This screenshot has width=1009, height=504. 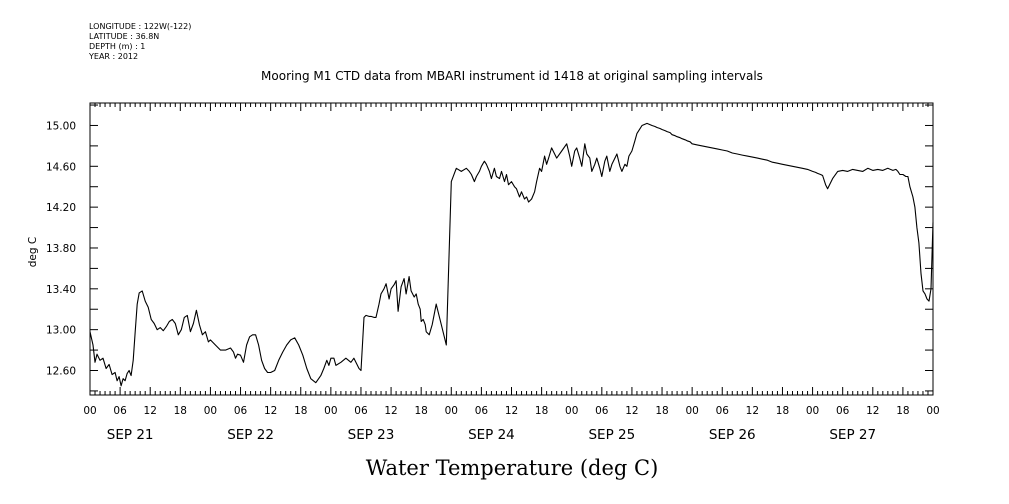 What do you see at coordinates (33, 252) in the screenshot?
I see `y-axis-label: deg C` at bounding box center [33, 252].